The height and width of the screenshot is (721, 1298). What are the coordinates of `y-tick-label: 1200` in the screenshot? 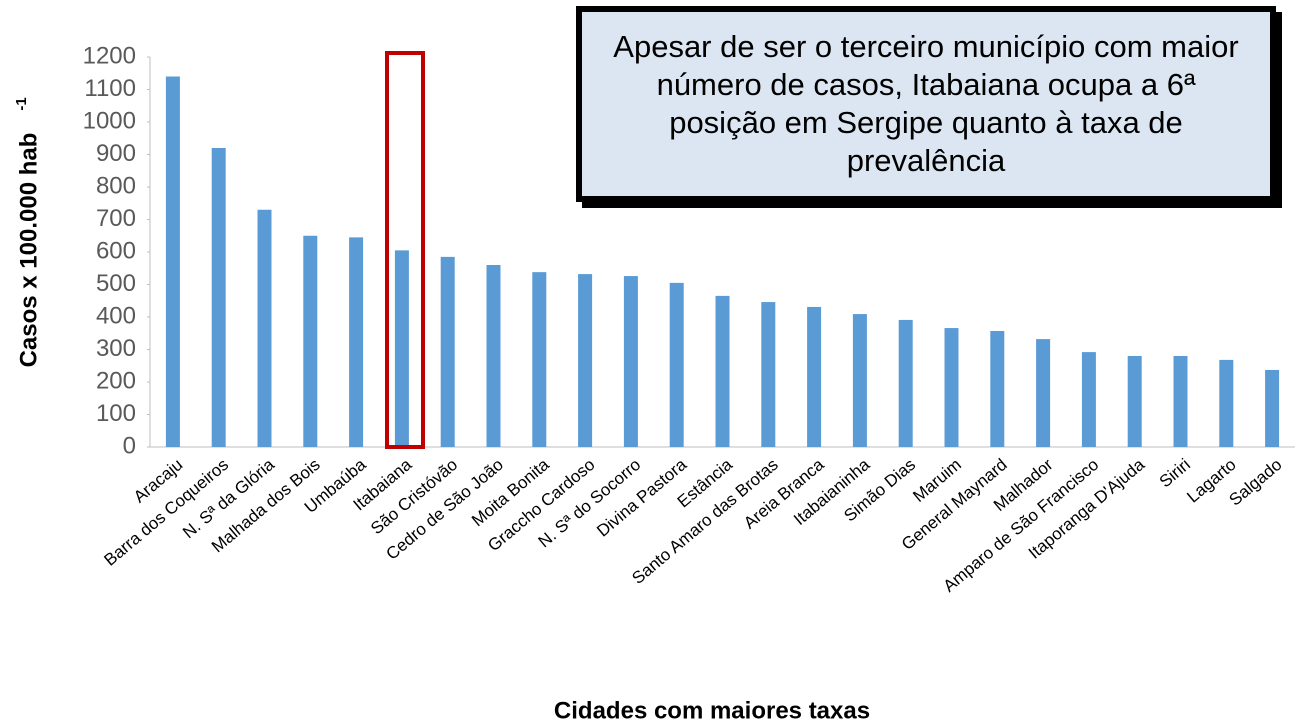 It's located at (109, 55).